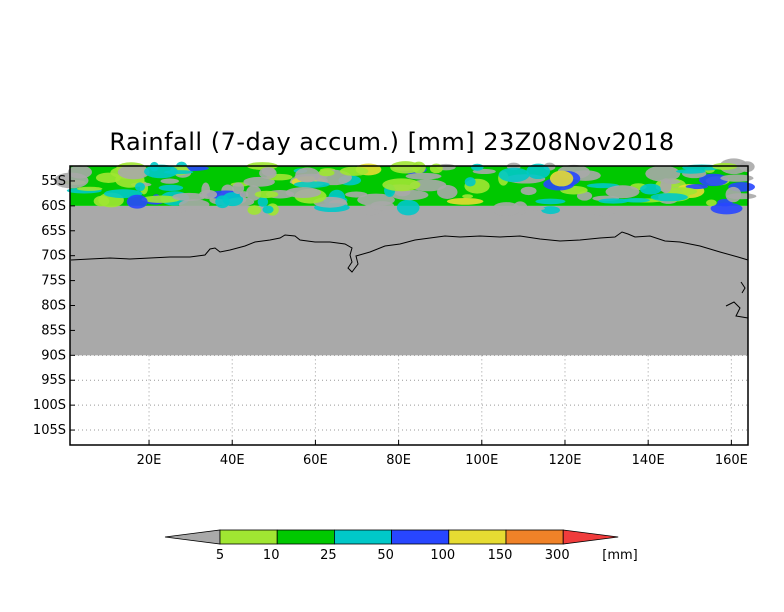 This screenshot has height=612, width=784. I want to click on lat-label: 100S, so click(49, 405).